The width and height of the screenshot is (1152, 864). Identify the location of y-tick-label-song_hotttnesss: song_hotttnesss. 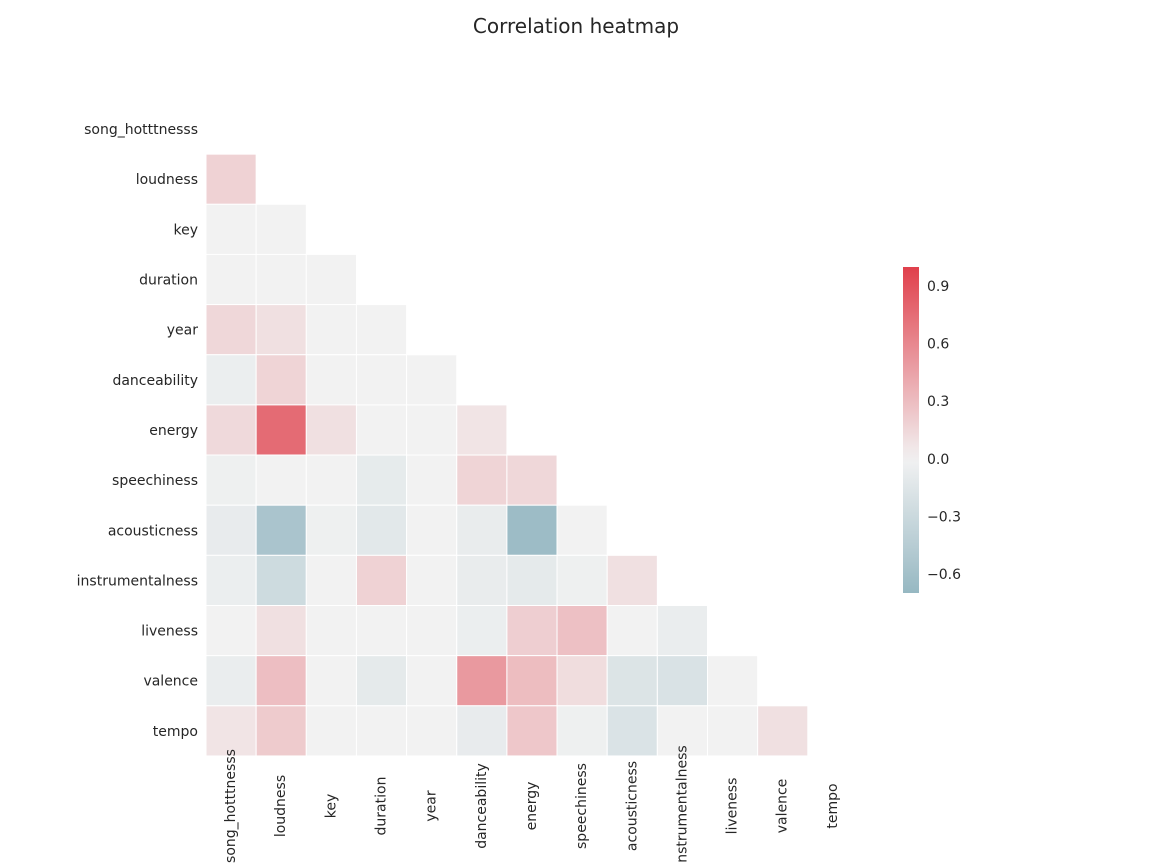
(141, 130).